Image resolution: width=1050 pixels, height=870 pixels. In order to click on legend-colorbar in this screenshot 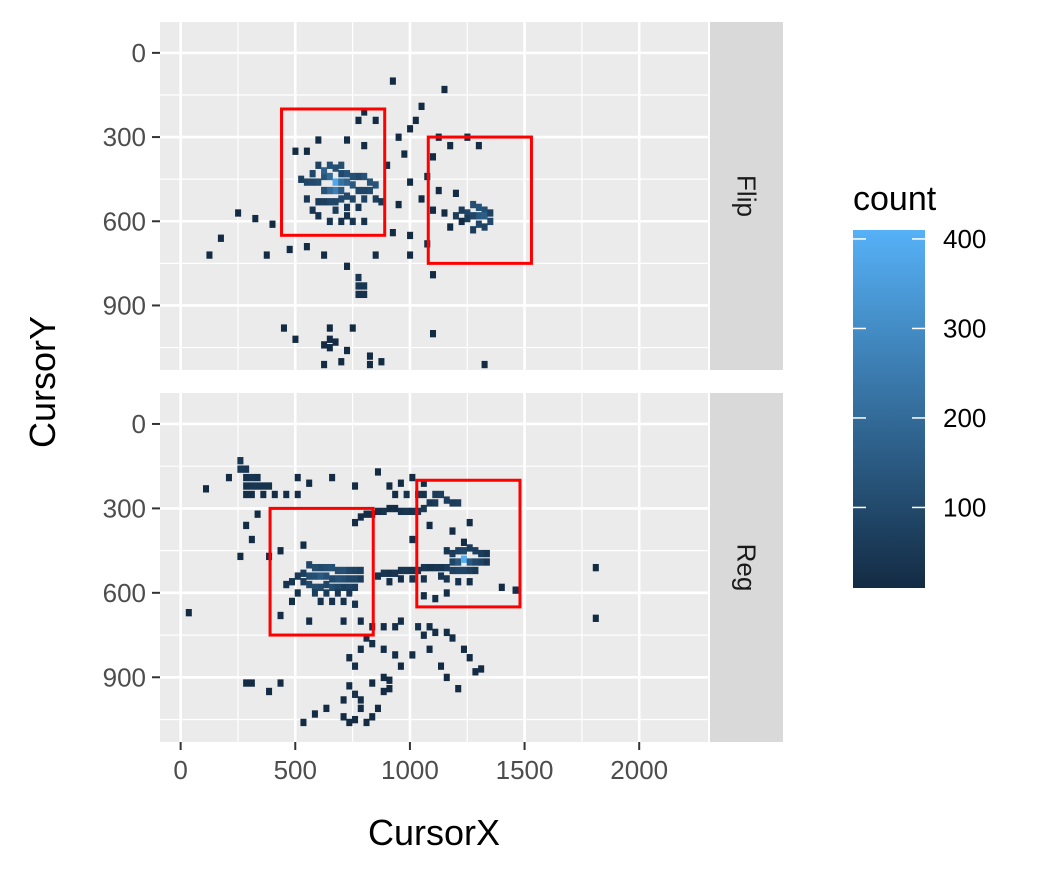, I will do `click(889, 409)`.